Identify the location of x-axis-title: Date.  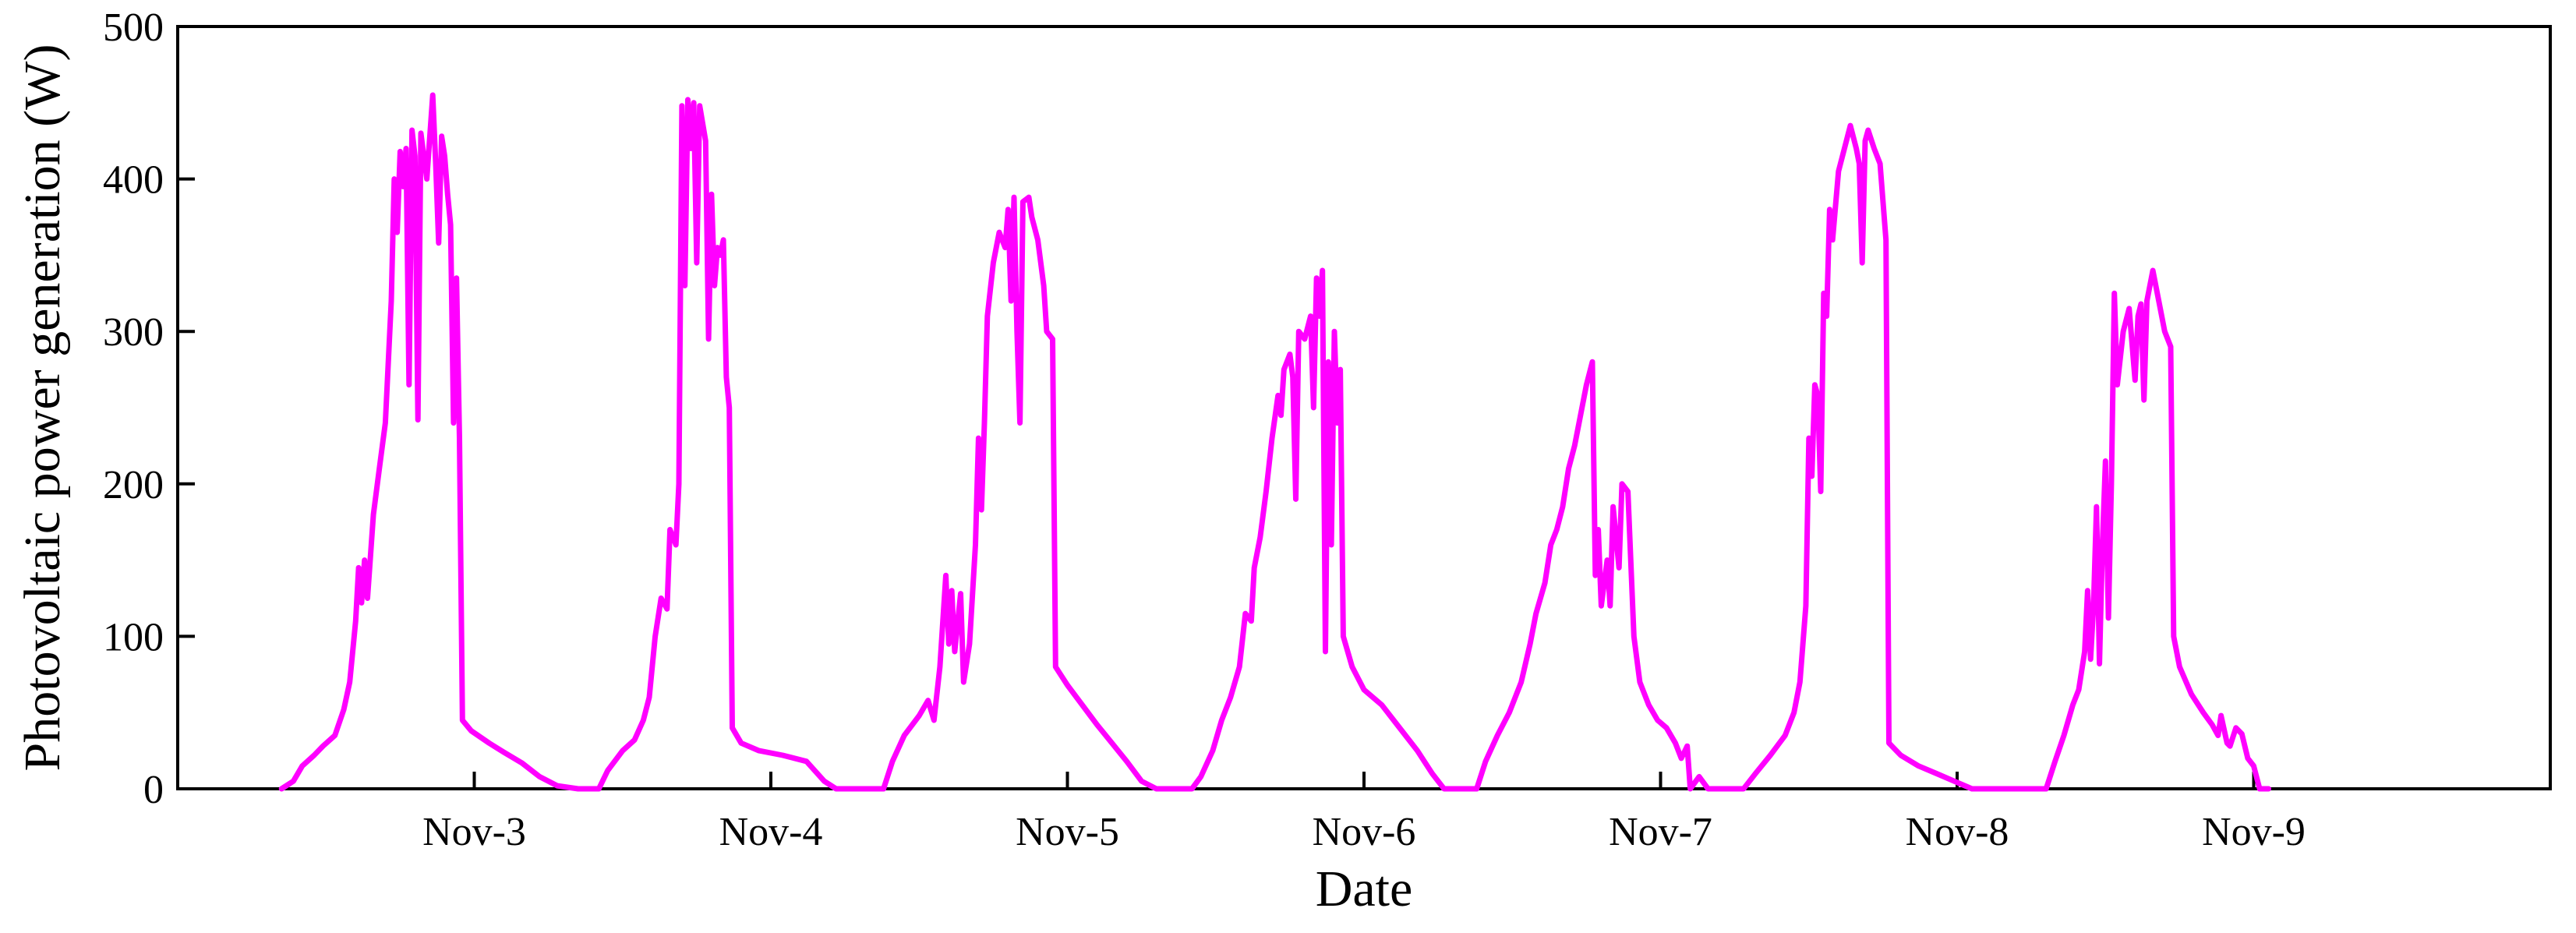
(1364, 889).